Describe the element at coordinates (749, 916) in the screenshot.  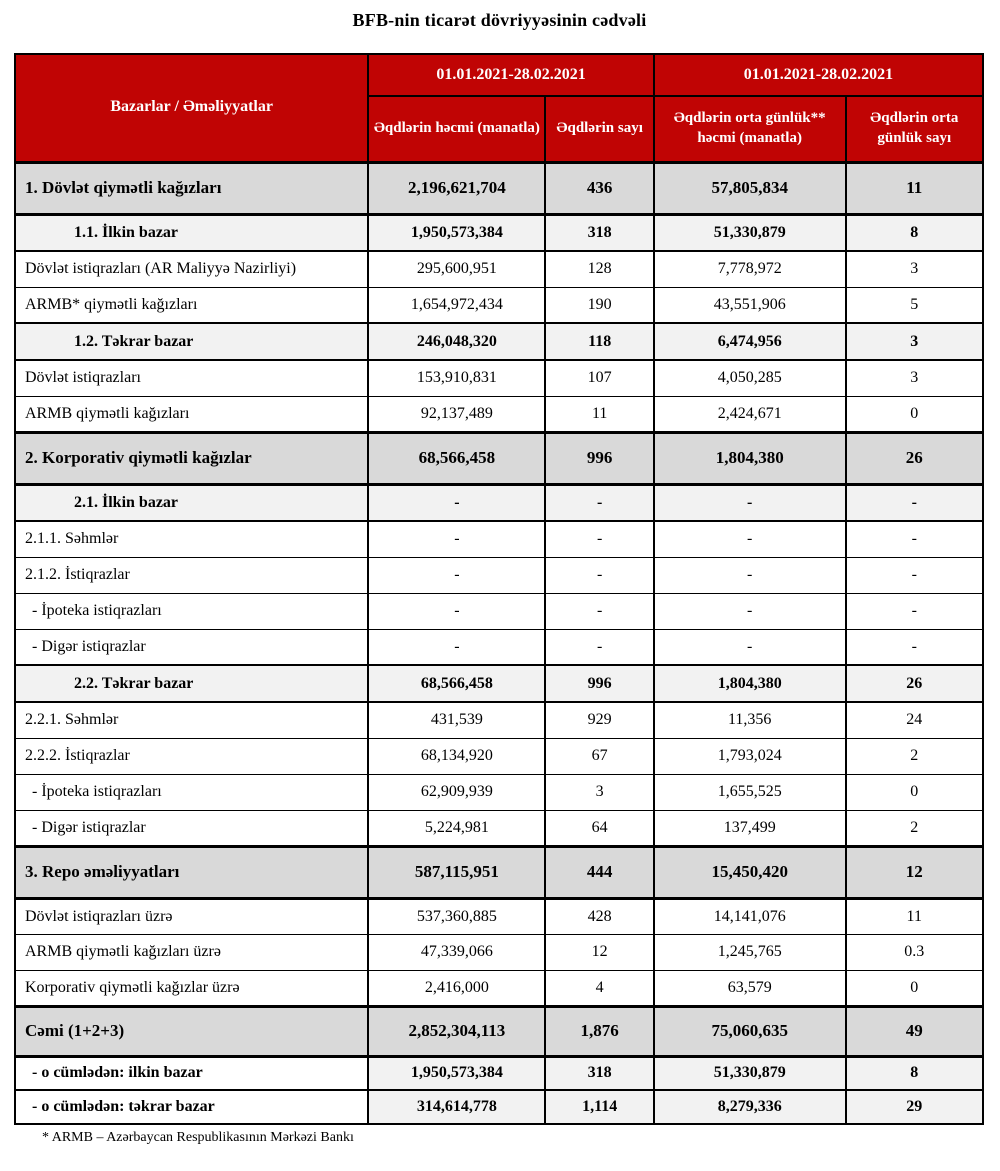
I see `cell-value: 14,141,076` at that location.